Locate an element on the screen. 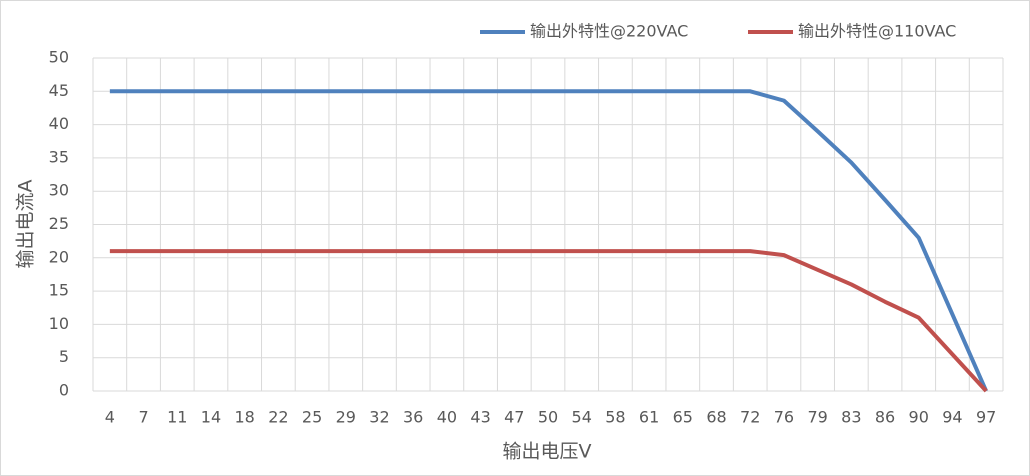 This screenshot has height=476, width=1030. x-tick-label: 18 is located at coordinates (244, 417).